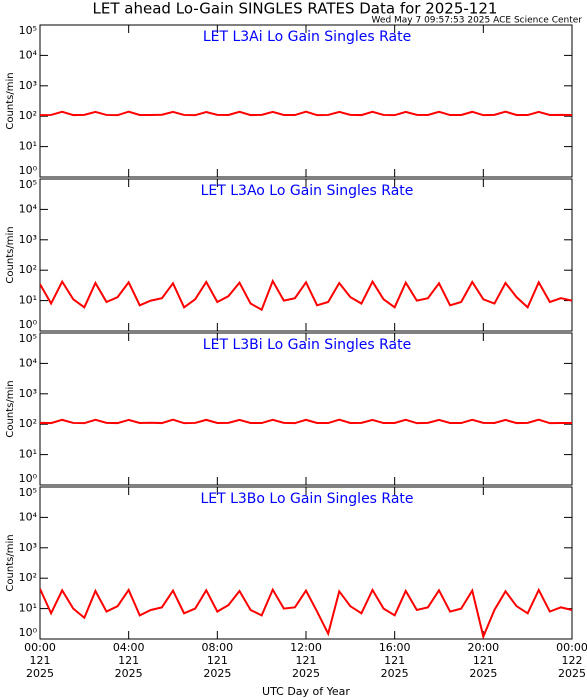  I want to click on x-tick-label: 12:00, so click(306, 647).